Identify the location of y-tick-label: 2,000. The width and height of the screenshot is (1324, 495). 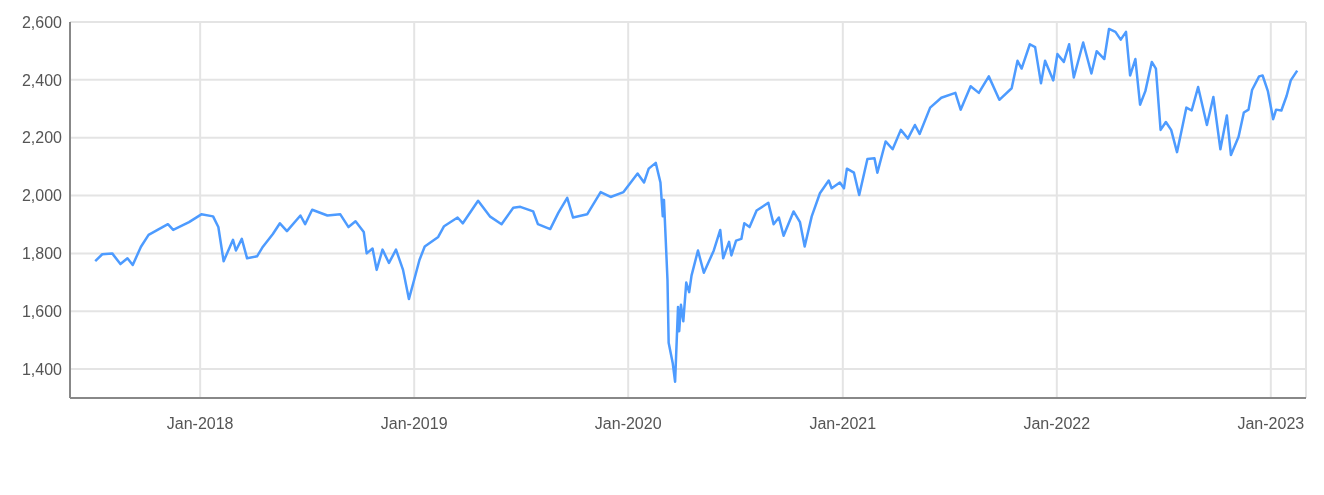
(42, 196).